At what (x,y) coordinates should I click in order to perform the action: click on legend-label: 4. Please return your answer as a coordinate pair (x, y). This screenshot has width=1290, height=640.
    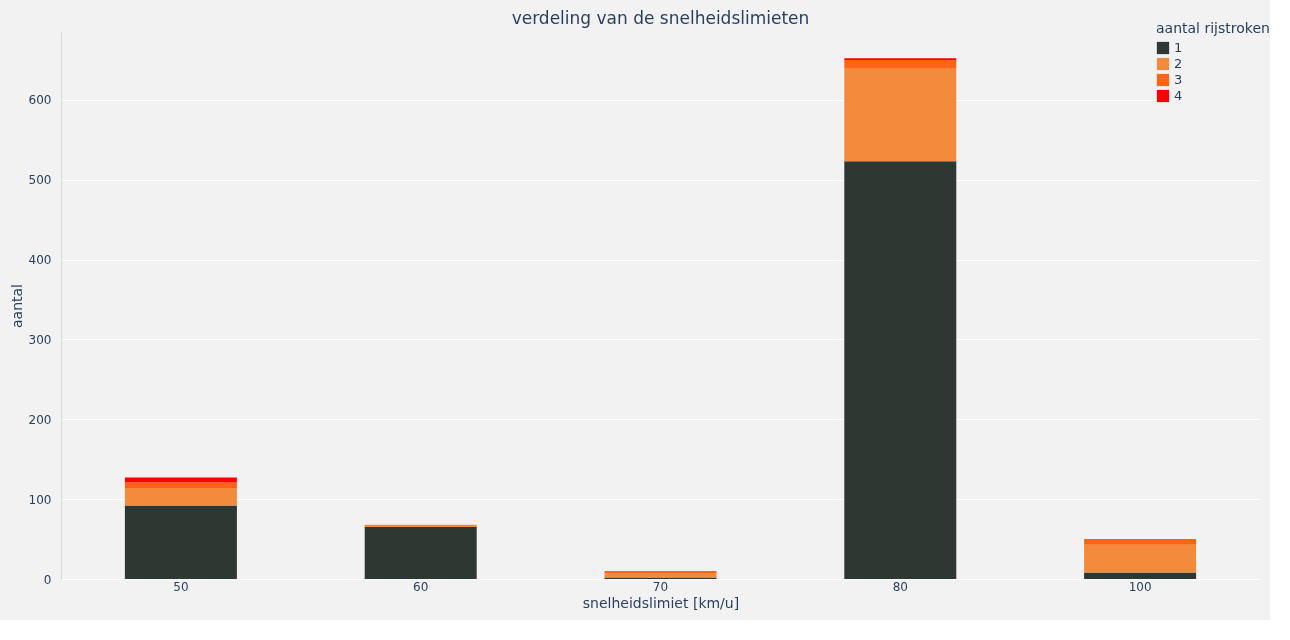
    Looking at the image, I should click on (1178, 95).